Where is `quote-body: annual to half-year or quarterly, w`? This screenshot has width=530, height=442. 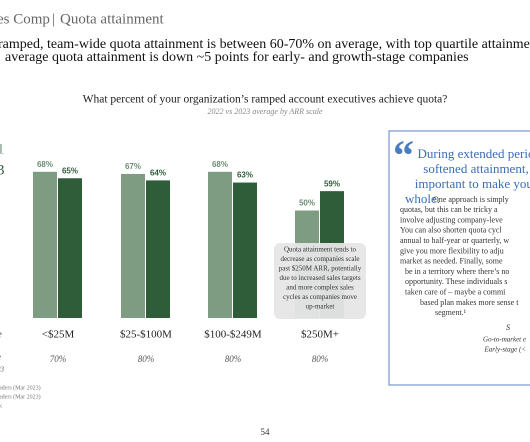
quote-body: annual to half-year or quarterly, w is located at coordinates (454, 240).